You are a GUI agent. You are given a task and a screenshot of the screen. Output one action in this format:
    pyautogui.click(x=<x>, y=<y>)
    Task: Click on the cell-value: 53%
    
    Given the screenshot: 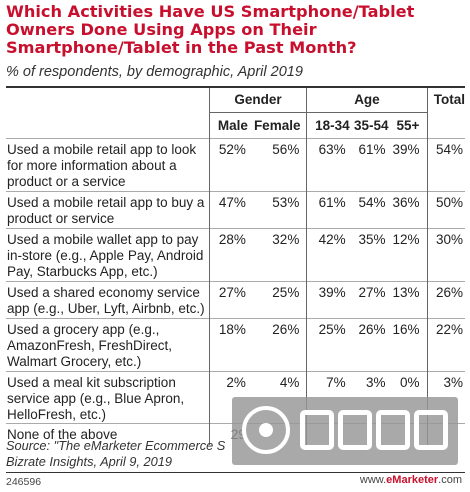 What is the action you would take?
    pyautogui.click(x=279, y=209)
    